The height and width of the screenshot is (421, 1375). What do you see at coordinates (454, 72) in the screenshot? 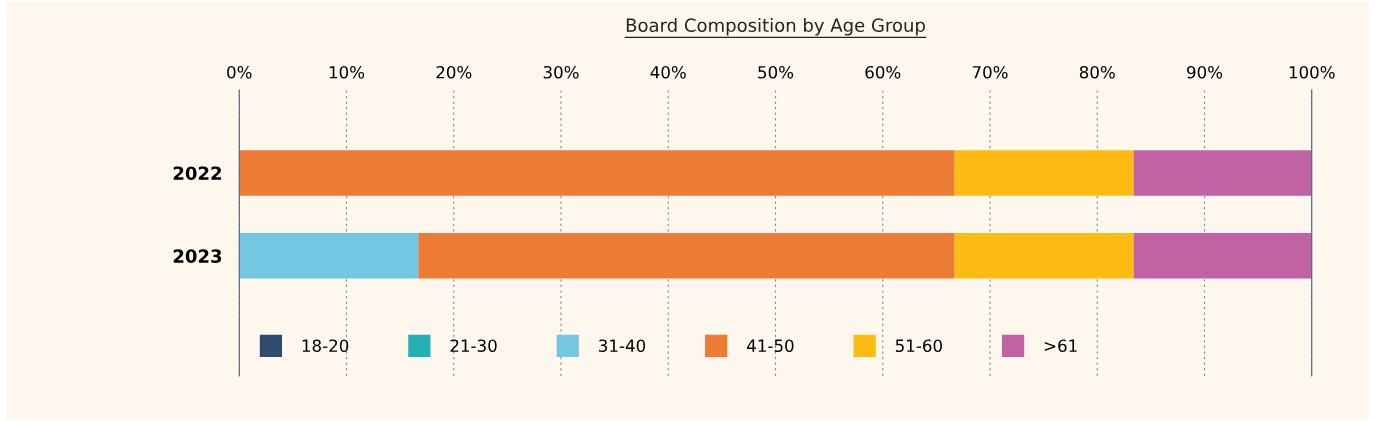
I see `x-tick-label: 20%` at bounding box center [454, 72].